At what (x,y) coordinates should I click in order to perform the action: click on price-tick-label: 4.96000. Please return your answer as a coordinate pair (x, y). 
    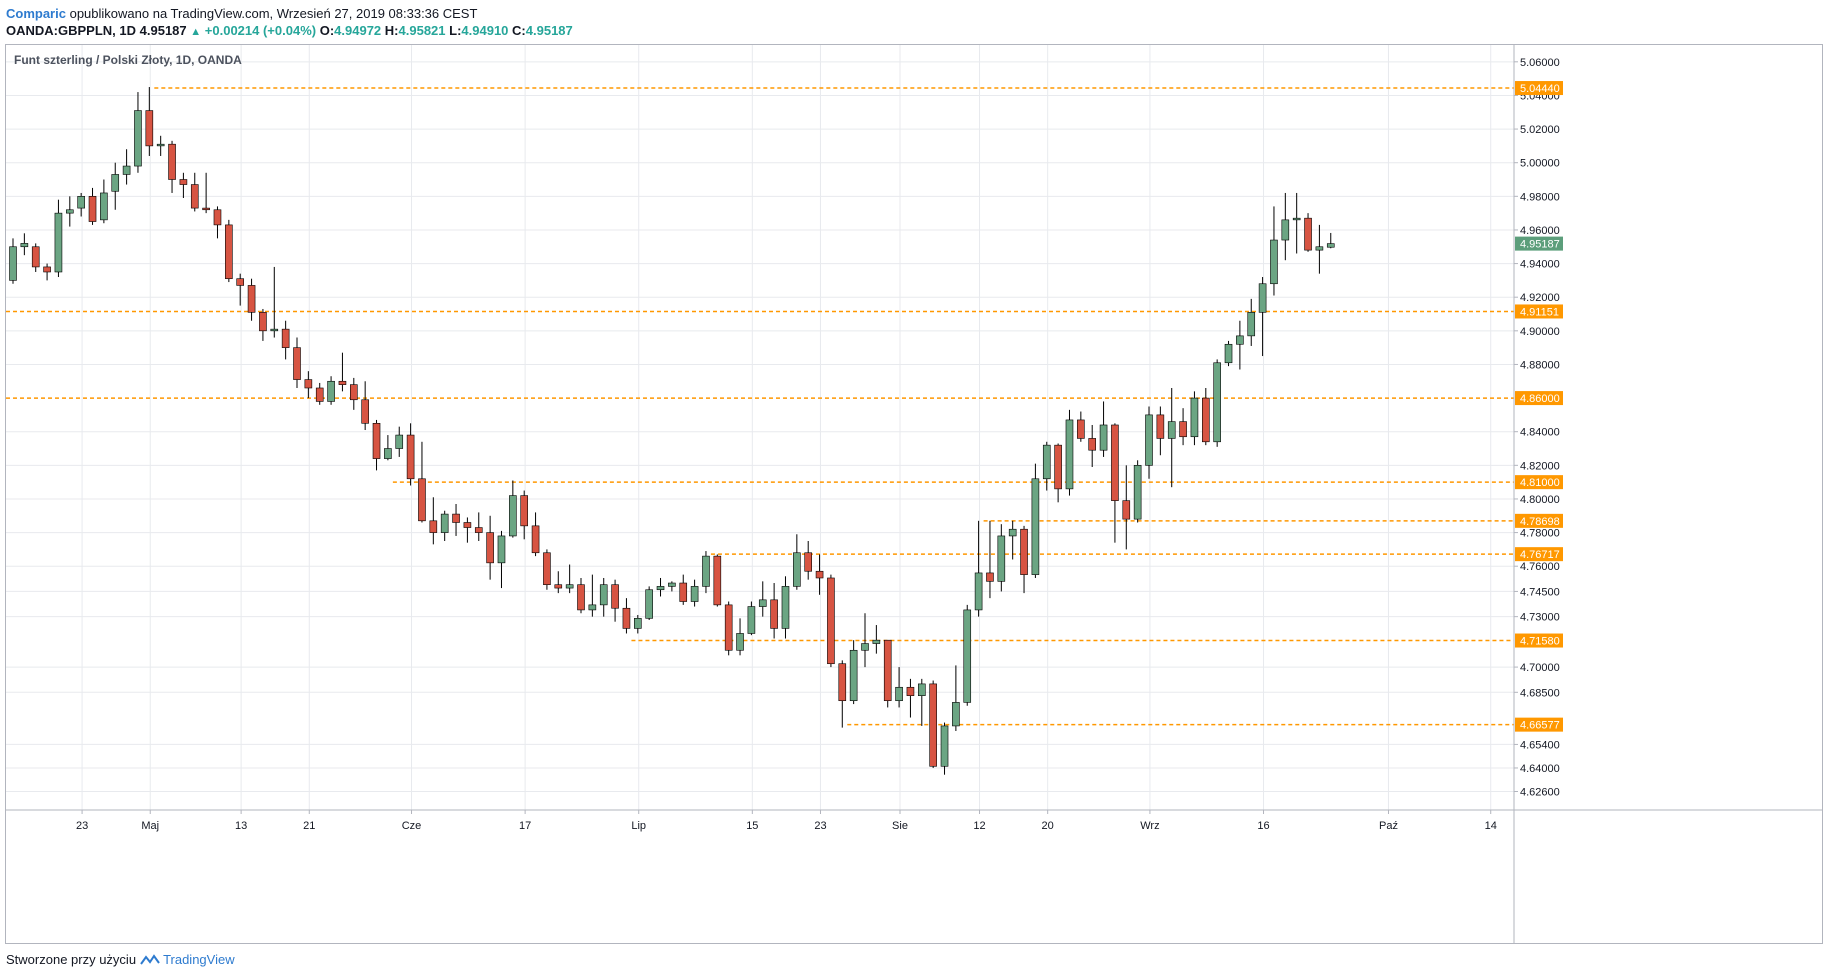
    Looking at the image, I should click on (1540, 231).